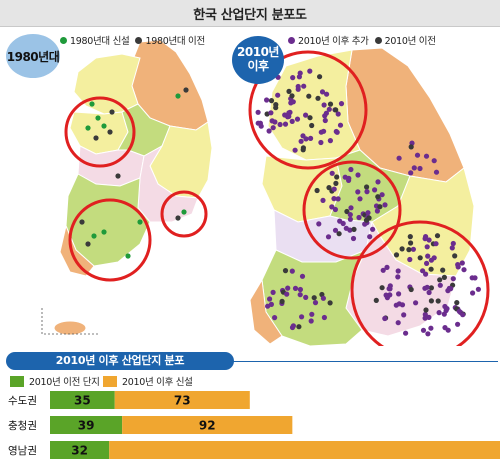 Image resolution: width=500 pixels, height=467 pixels. I want to click on jeju-frame-1980, so click(70, 321).